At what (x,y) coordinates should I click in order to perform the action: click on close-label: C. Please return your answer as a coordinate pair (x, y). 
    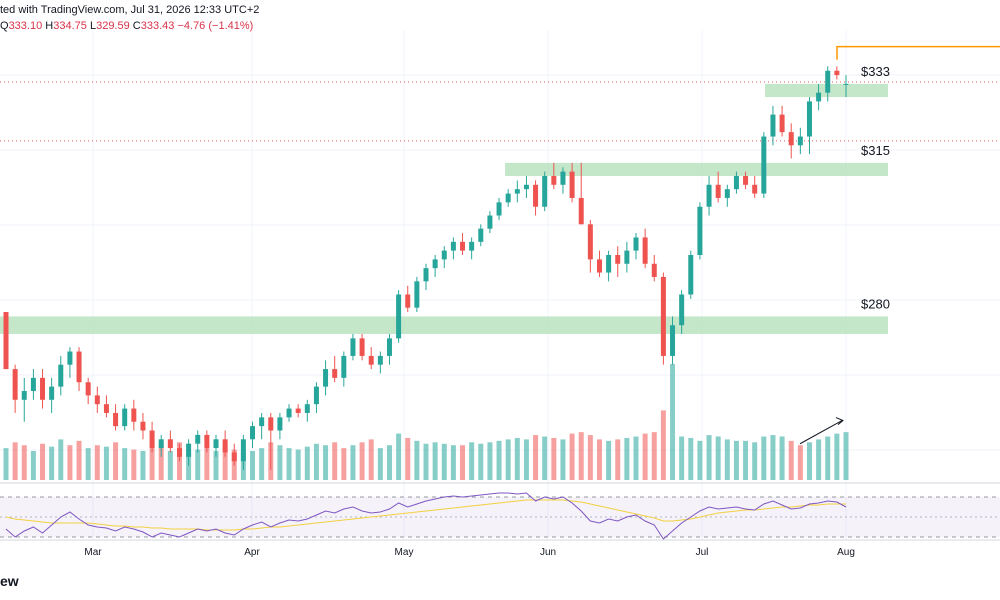
    Looking at the image, I should click on (136, 26).